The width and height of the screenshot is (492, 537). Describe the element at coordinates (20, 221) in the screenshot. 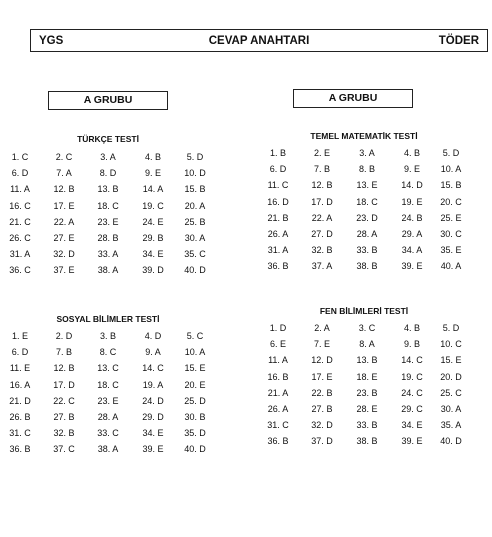

I see `answer: 21. C` at that location.